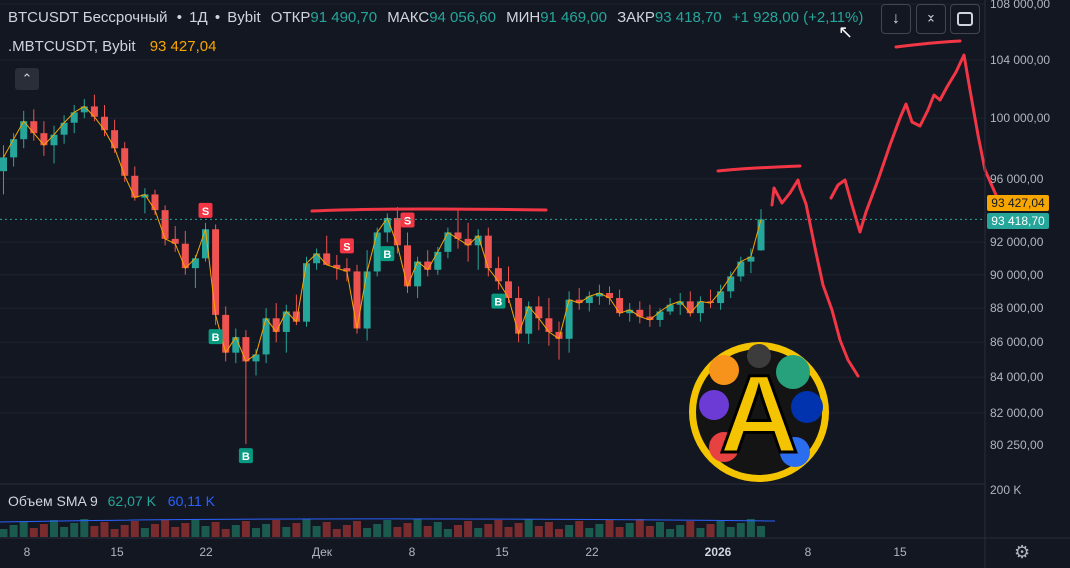 The image size is (1070, 568). Describe the element at coordinates (27, 79) in the screenshot. I see `collapse-legend-button: ⌃` at that location.